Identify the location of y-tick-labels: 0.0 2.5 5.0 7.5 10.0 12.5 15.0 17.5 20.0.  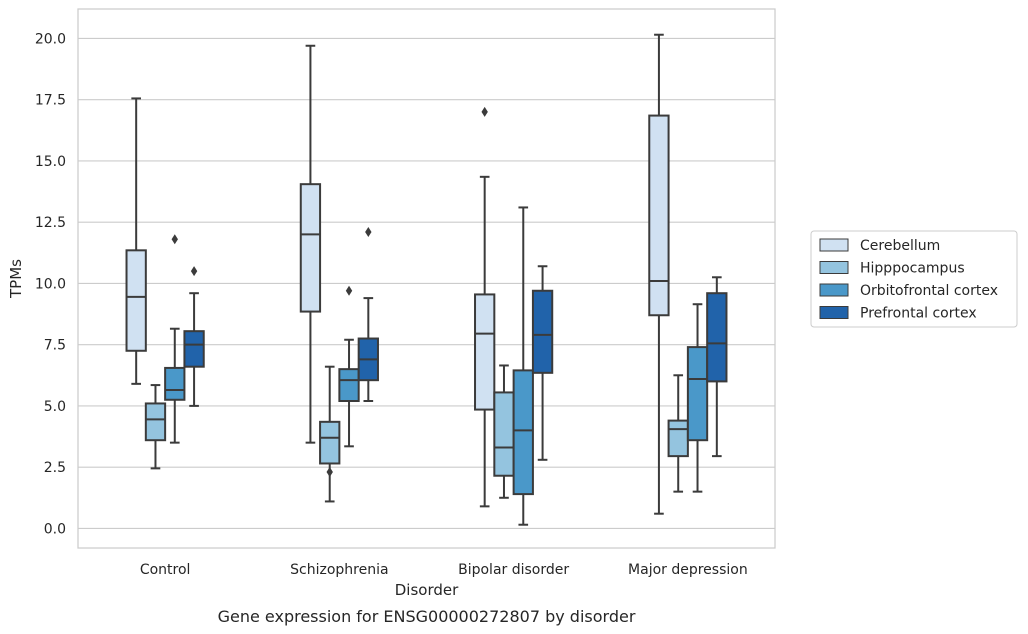
(50, 284).